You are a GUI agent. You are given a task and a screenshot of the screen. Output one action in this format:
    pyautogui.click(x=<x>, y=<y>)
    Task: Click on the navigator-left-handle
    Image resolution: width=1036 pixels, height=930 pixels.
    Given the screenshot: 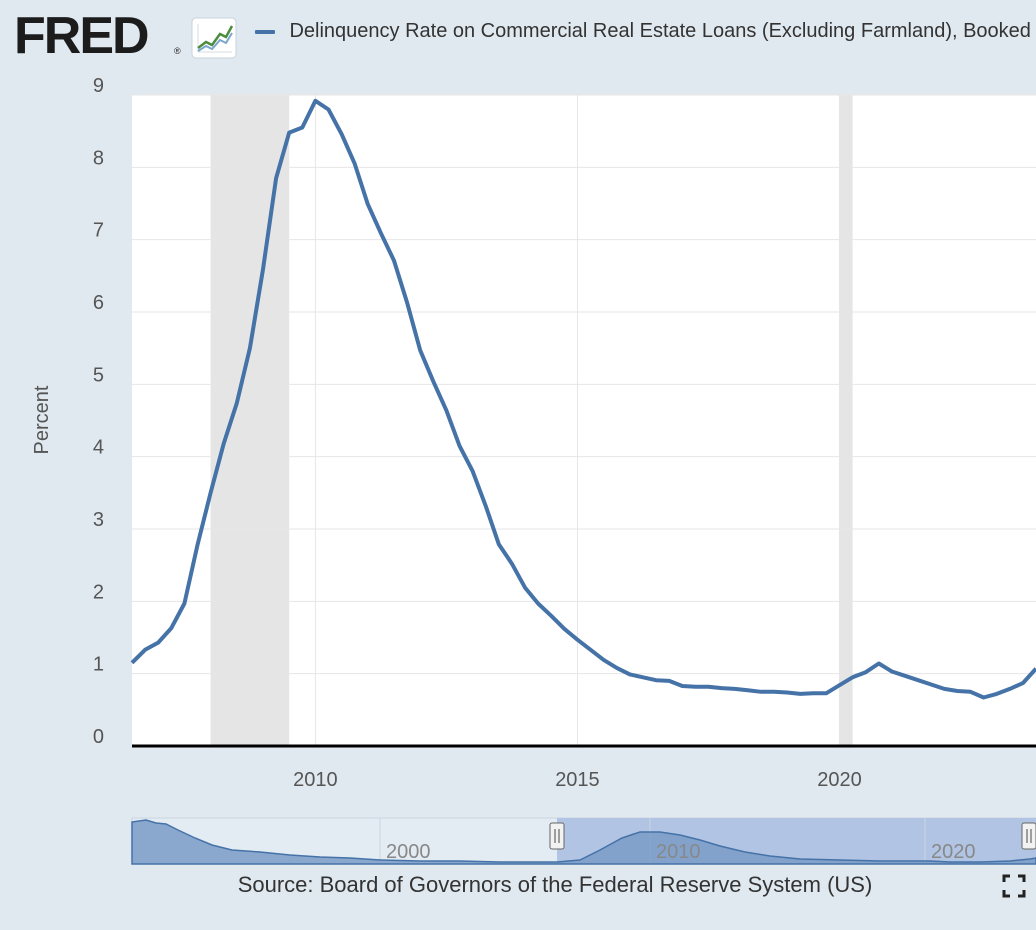 What is the action you would take?
    pyautogui.click(x=557, y=836)
    